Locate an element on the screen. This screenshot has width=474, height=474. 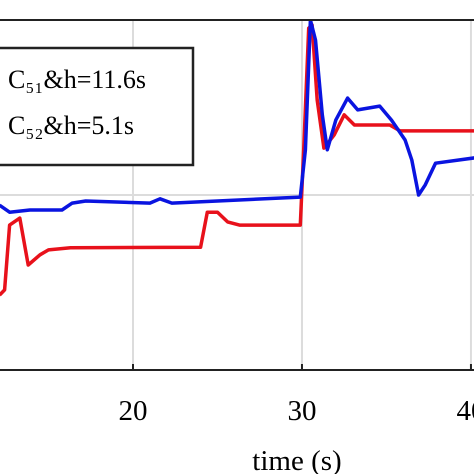
legend-entry: C₅₂&h=5.1s is located at coordinates (71, 125).